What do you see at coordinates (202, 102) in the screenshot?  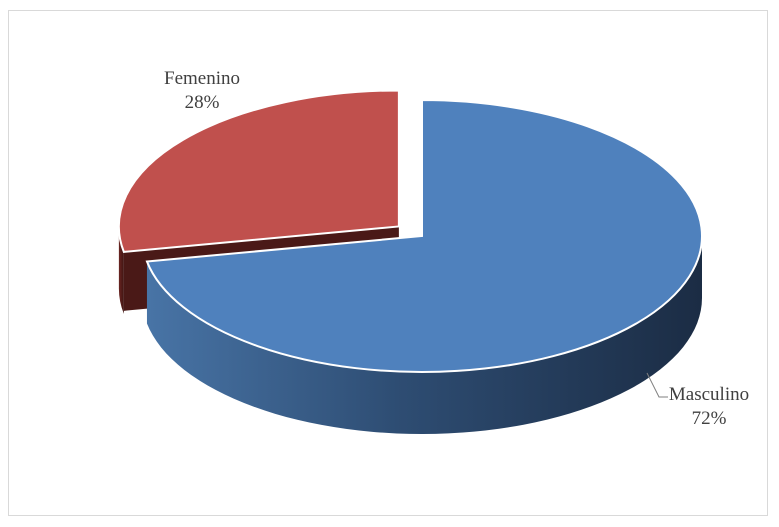 I see `data-label-femenino-percent: 28%` at bounding box center [202, 102].